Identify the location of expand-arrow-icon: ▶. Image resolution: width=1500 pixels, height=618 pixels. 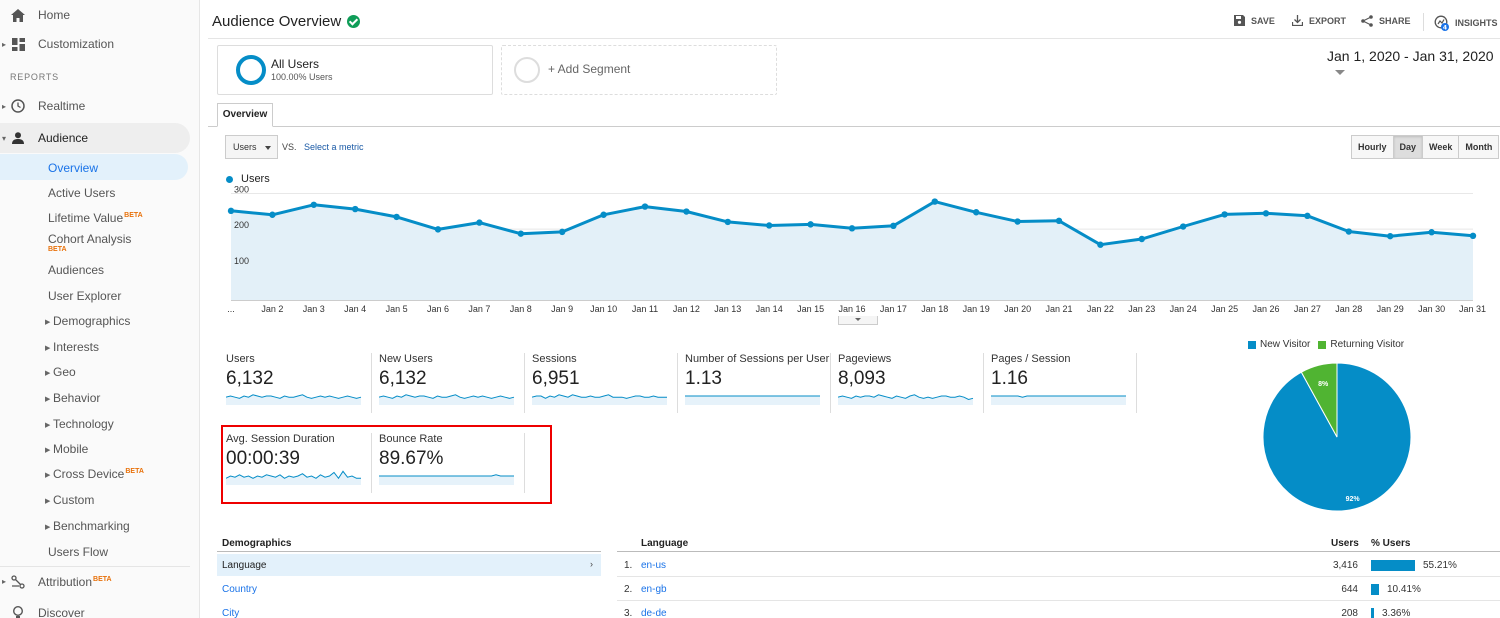
(48, 527).